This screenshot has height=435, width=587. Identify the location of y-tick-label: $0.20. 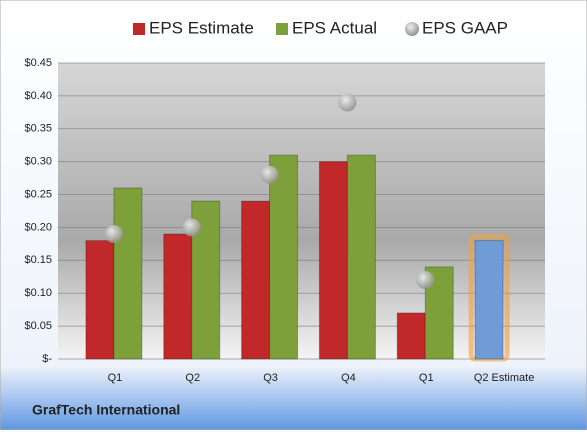
(38, 227).